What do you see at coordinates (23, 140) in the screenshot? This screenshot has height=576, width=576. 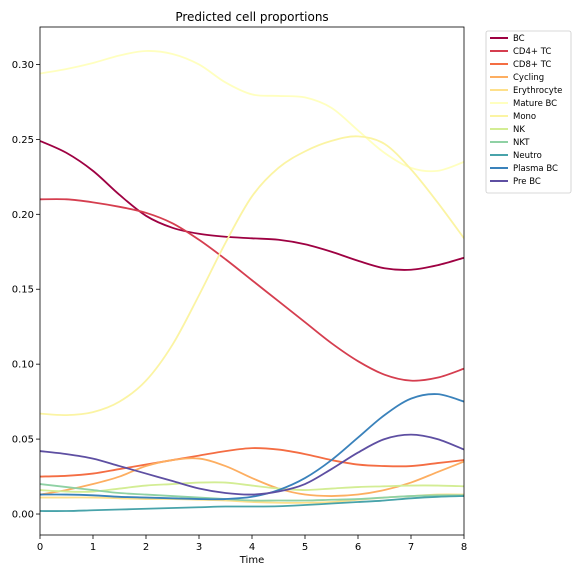 I see `y-tick-label: 0.25` at bounding box center [23, 140].